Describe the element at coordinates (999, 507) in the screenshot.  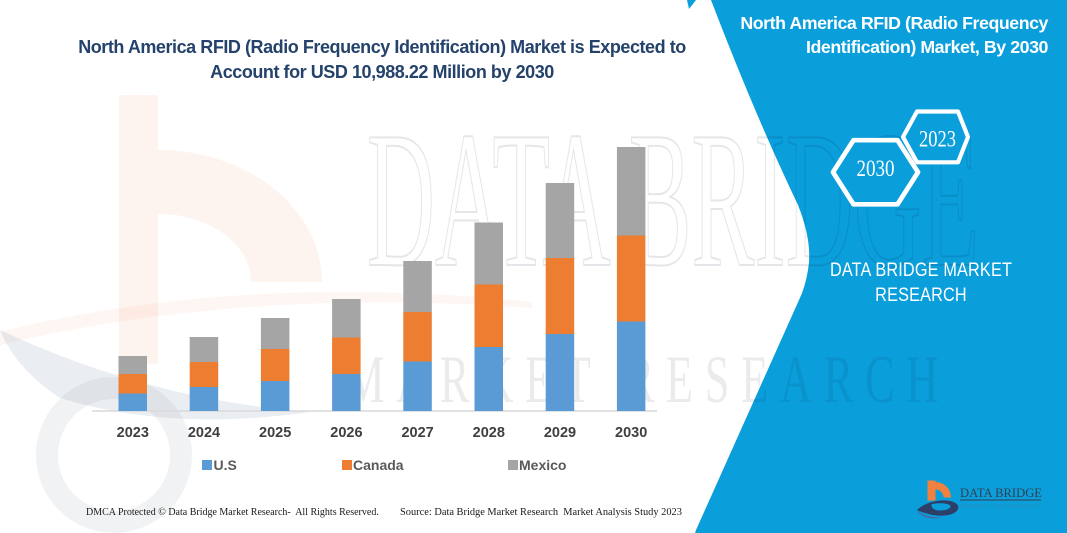
I see `svg-text: MARKET RESEARCH` at that location.